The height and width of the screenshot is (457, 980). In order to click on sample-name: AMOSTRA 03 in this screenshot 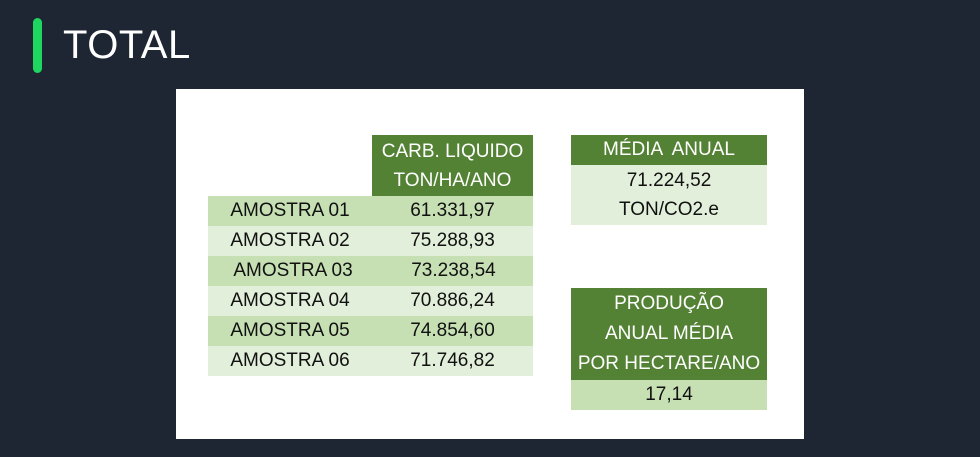, I will do `click(293, 270)`.